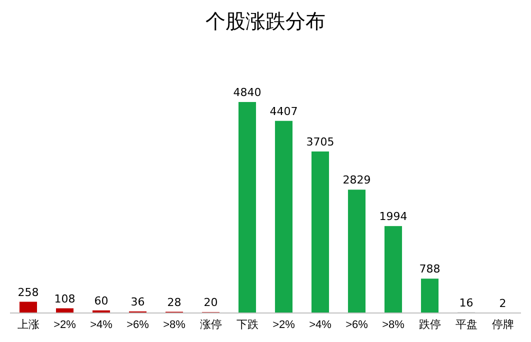 The image size is (531, 342). I want to click on data-label: 258, so click(28, 292).